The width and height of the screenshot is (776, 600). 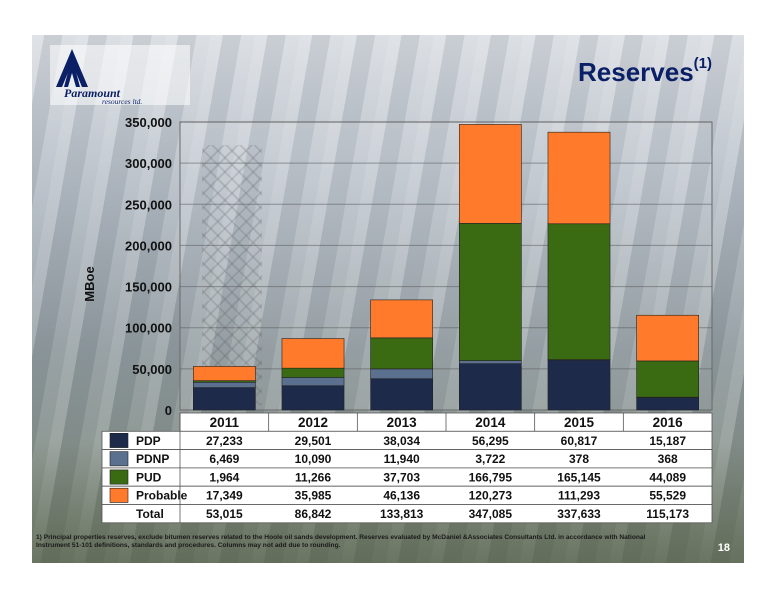 I want to click on data-label: 86,842, so click(x=313, y=514).